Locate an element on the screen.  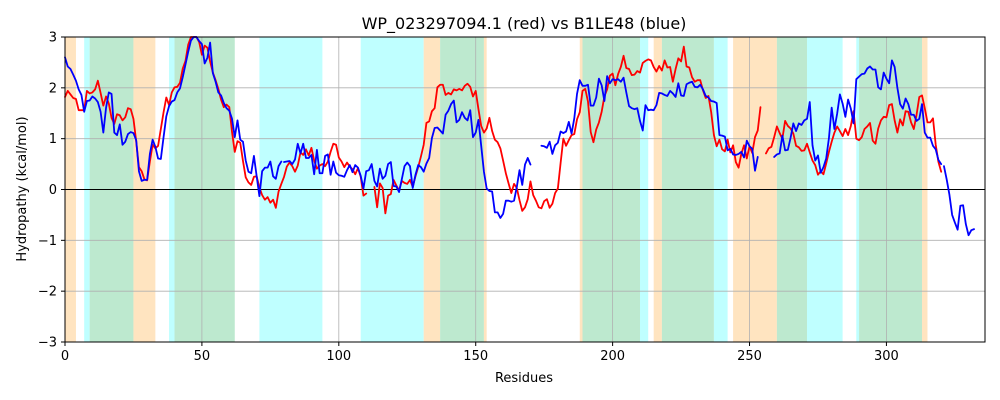
x-tick-label: 150 is located at coordinates (475, 356).